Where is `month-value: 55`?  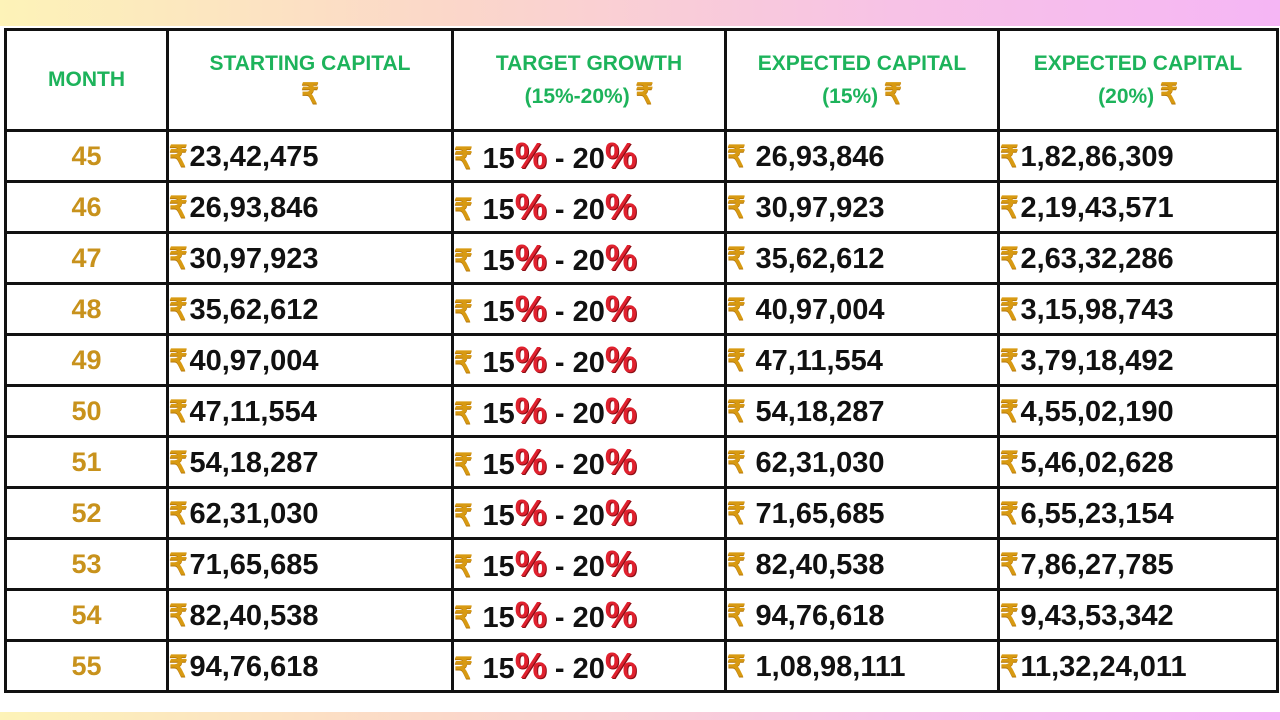
month-value: 55 is located at coordinates (86, 665).